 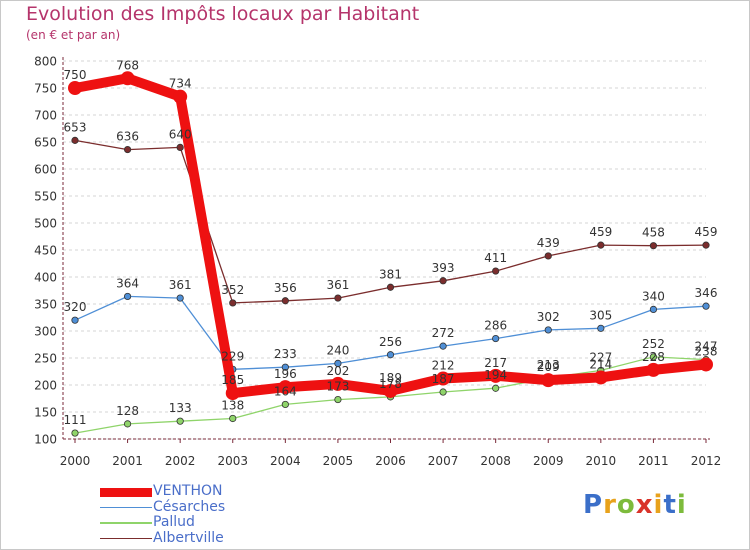 What do you see at coordinates (390, 342) in the screenshot?
I see `data-label-cesarches: 256` at bounding box center [390, 342].